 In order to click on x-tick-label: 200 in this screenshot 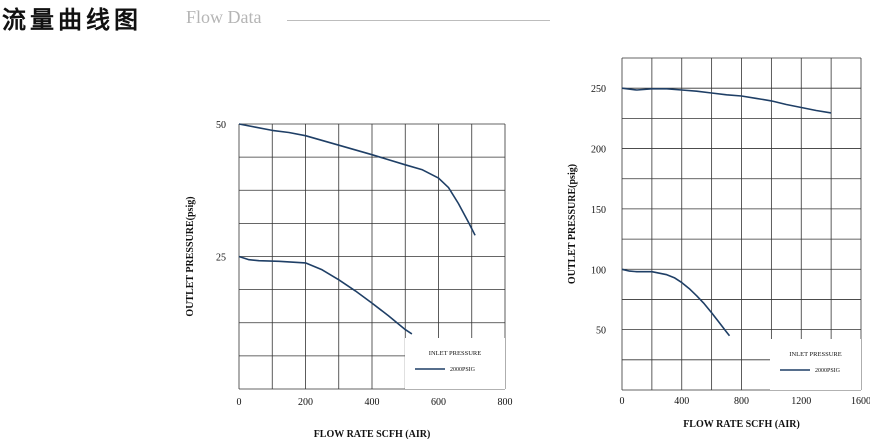, I will do `click(305, 402)`.